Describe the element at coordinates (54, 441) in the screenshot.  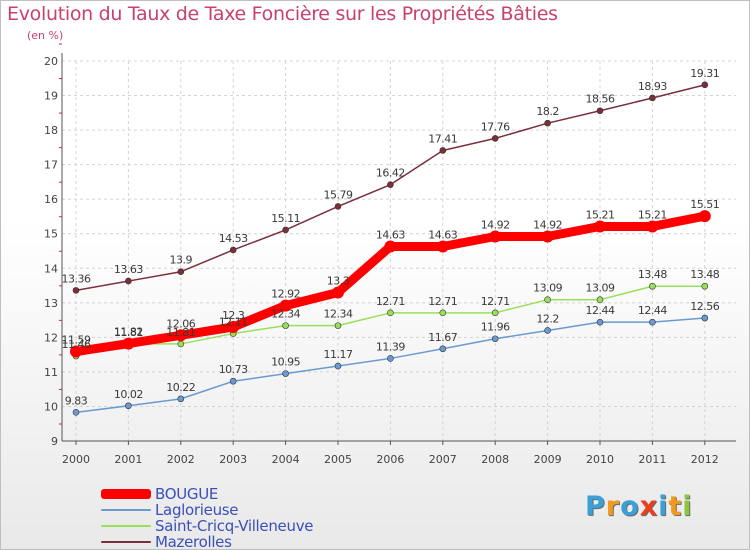
I see `y-tick-label: 9` at that location.